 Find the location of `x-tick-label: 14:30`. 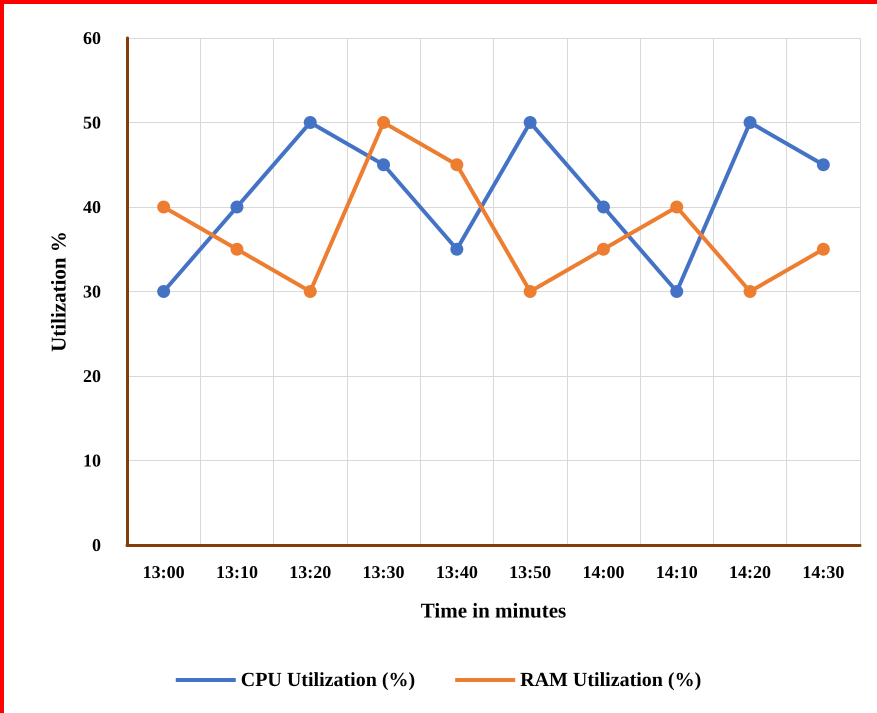

x-tick-label: 14:30 is located at coordinates (823, 572).